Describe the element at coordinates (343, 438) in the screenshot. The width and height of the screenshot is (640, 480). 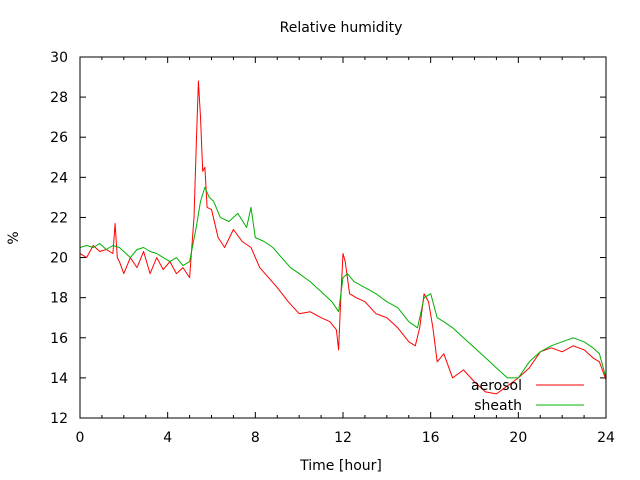
I see `x-tick-label: 12` at that location.